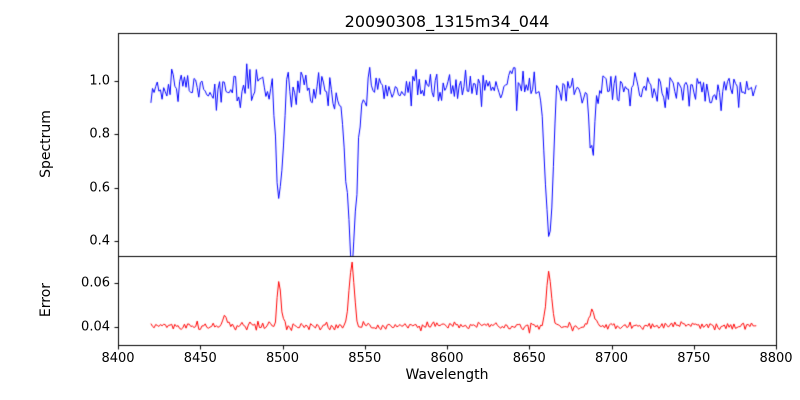 The image size is (800, 400). I want to click on x-tick-label: 8400, so click(118, 358).